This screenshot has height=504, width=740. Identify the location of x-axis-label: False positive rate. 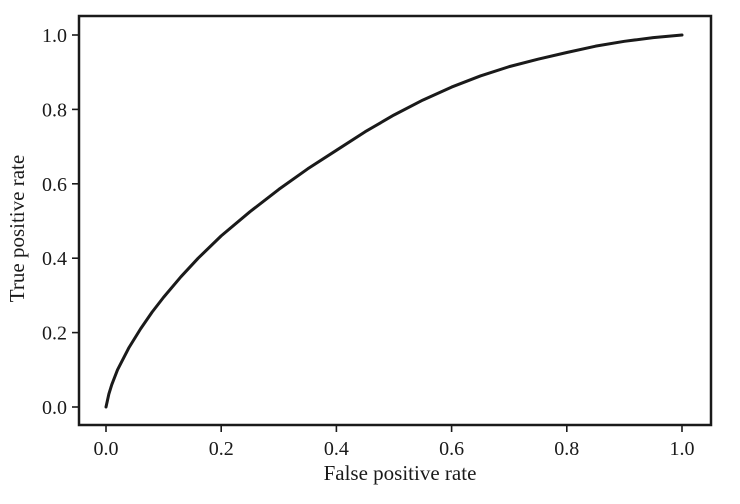
(400, 473).